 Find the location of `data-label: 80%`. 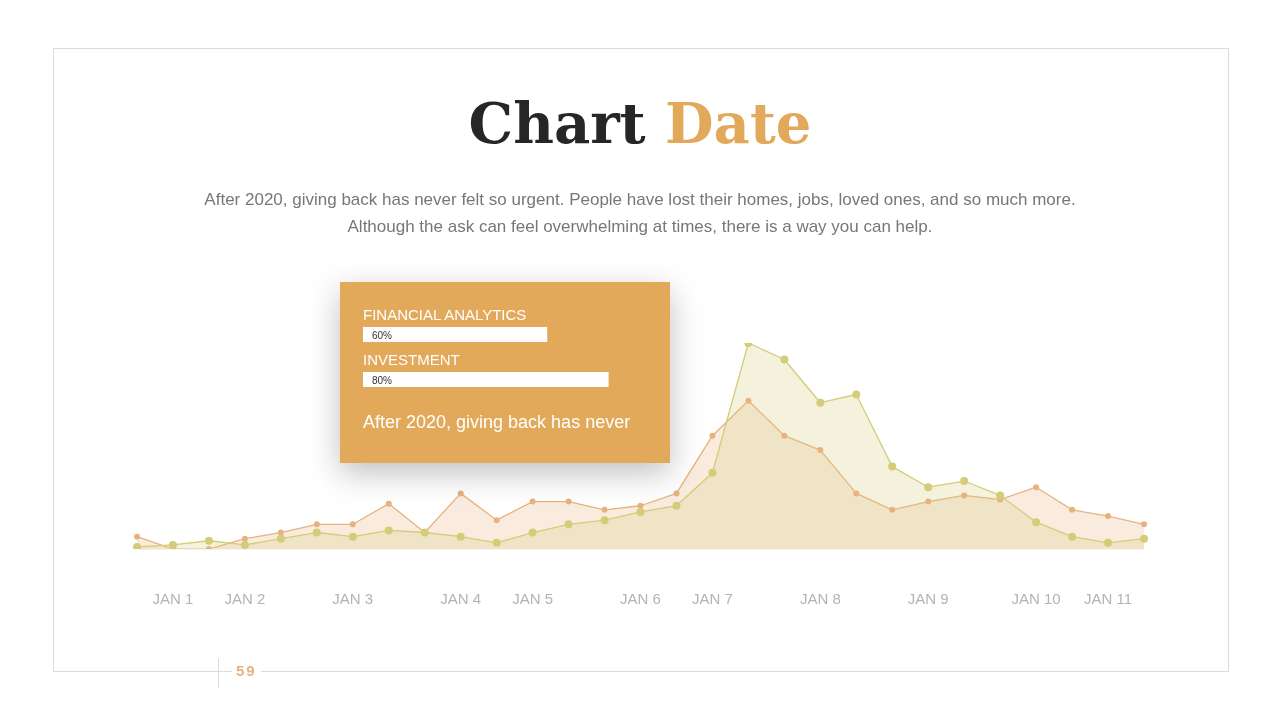

data-label: 80% is located at coordinates (382, 380).